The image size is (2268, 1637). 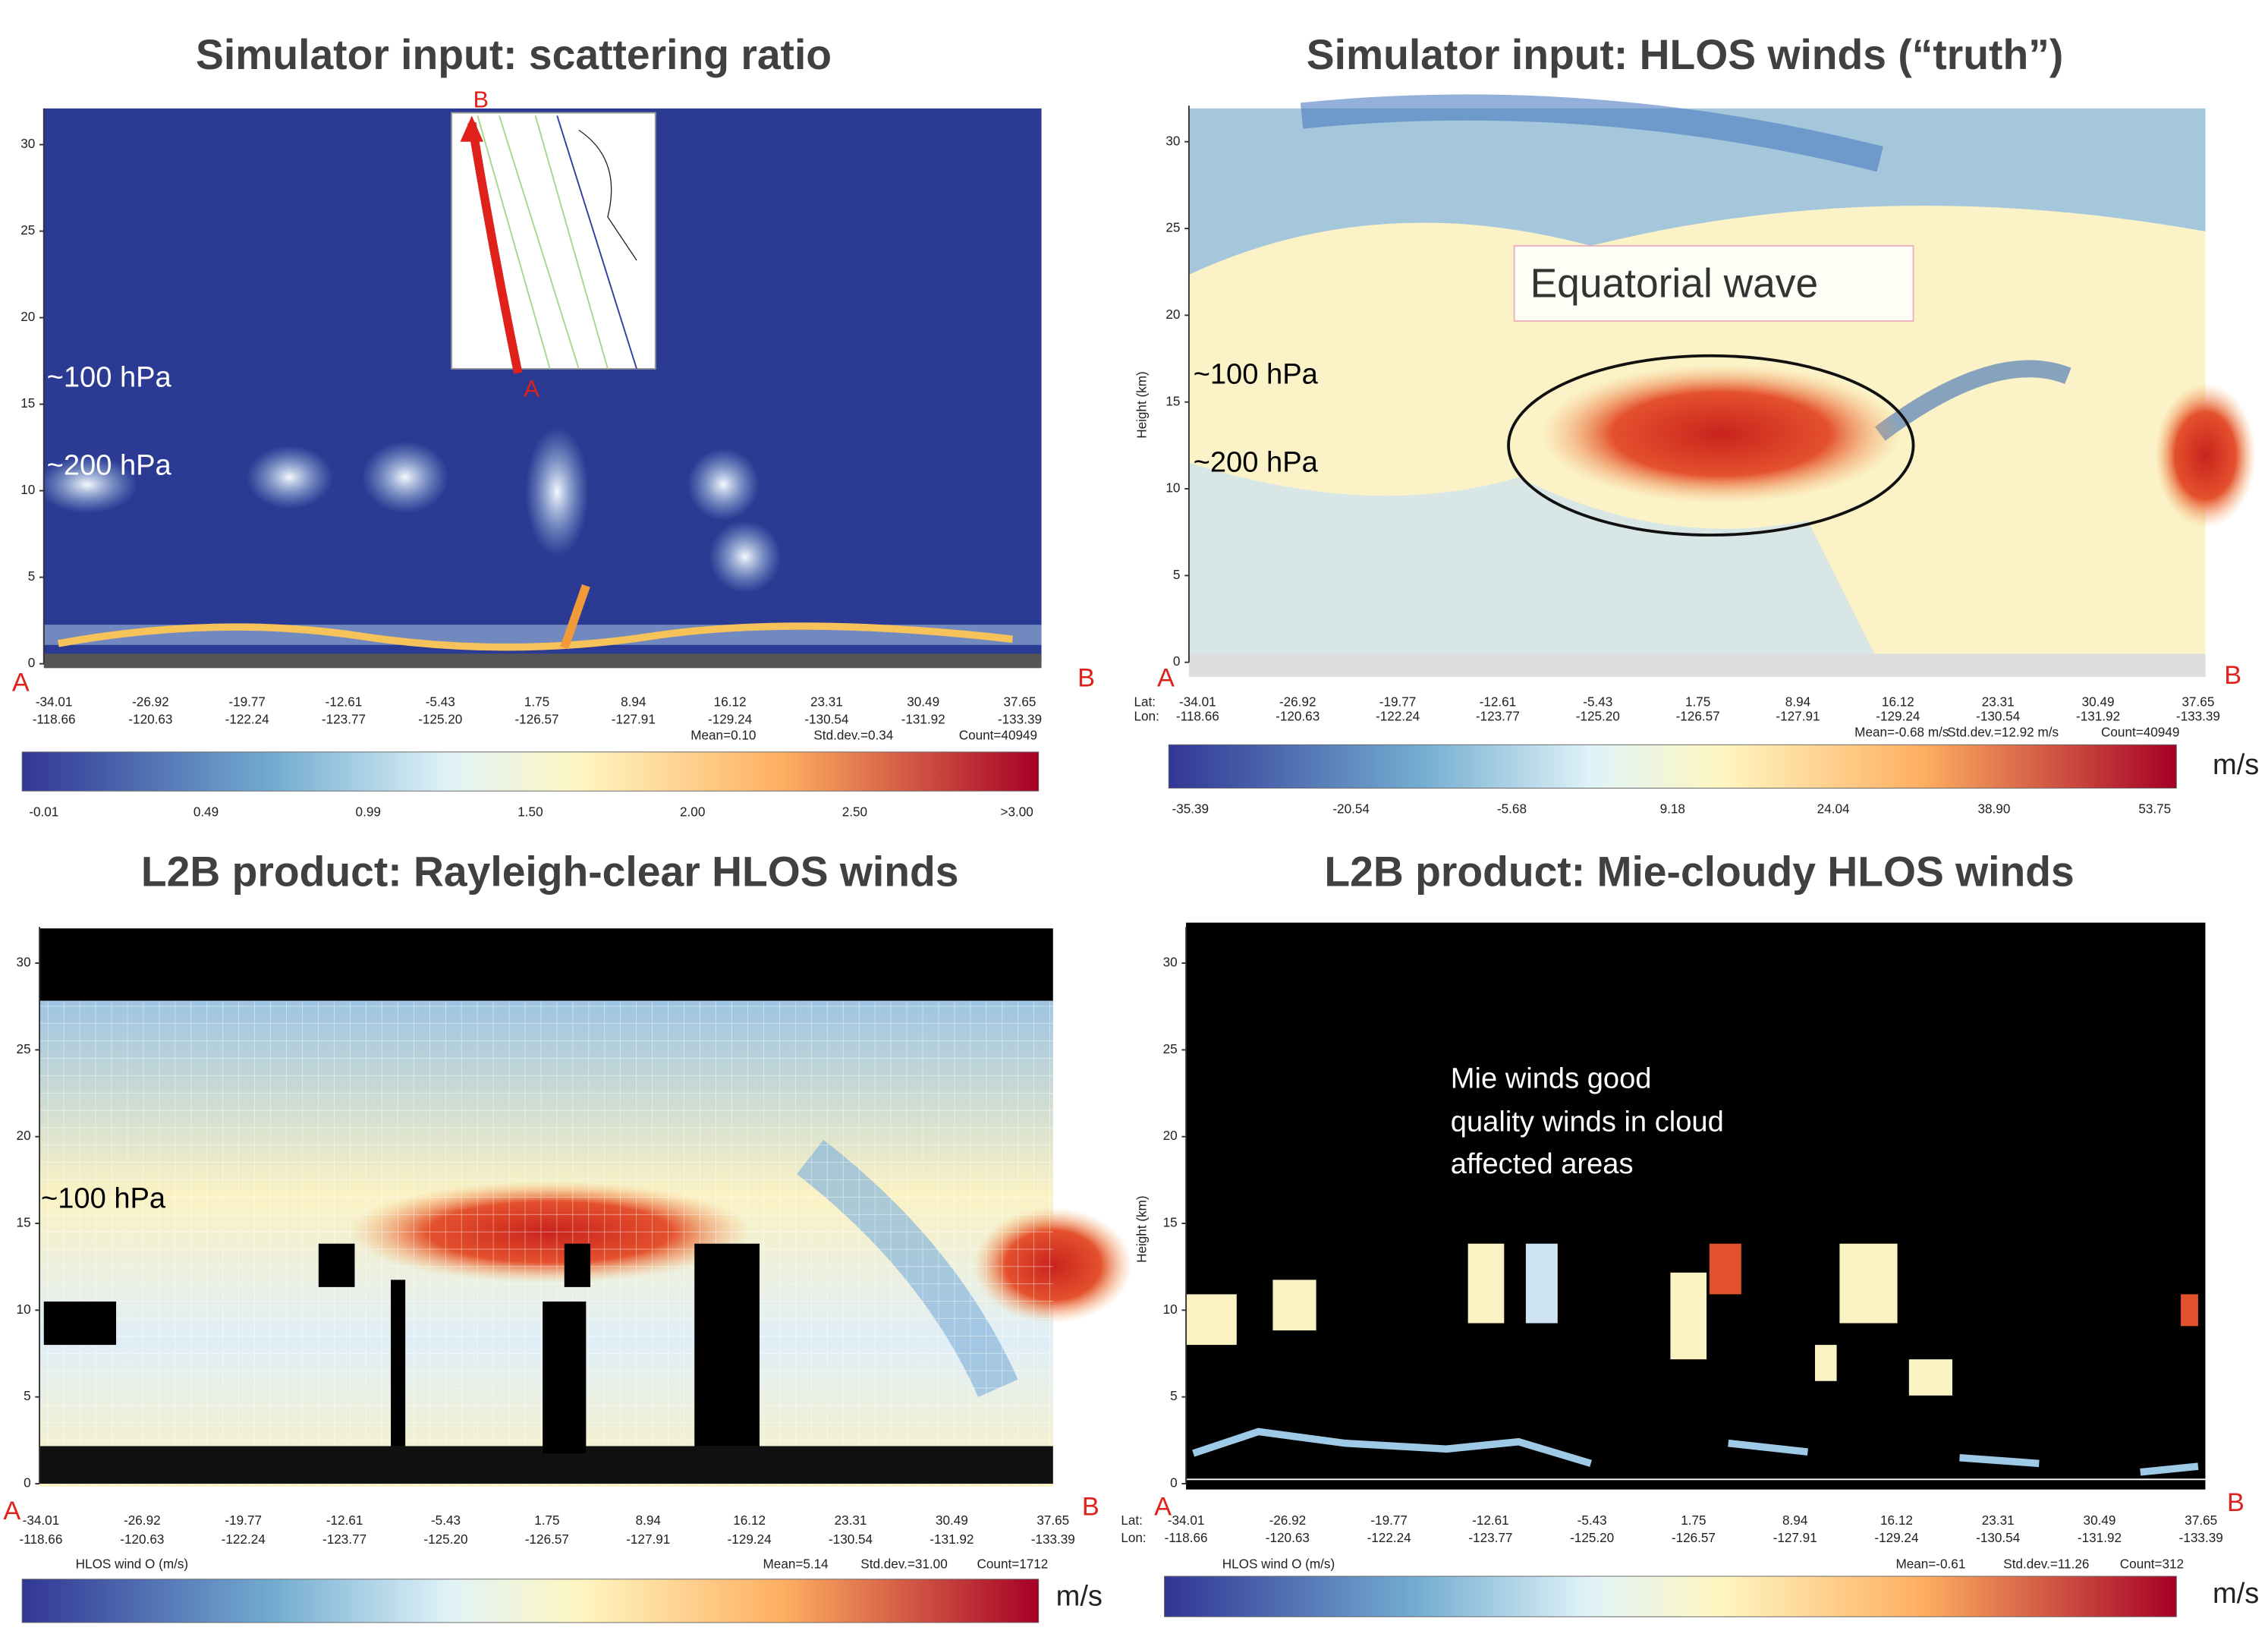 I want to click on lat-label: -34.01, so click(x=1186, y=1520).